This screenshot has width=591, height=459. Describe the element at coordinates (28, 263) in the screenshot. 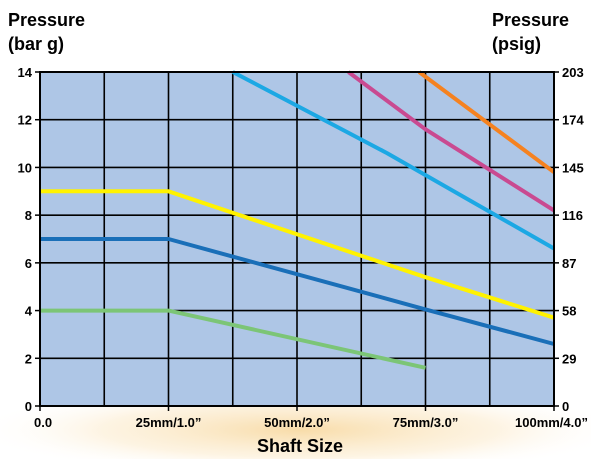

I see `left-tick-label: 6` at that location.